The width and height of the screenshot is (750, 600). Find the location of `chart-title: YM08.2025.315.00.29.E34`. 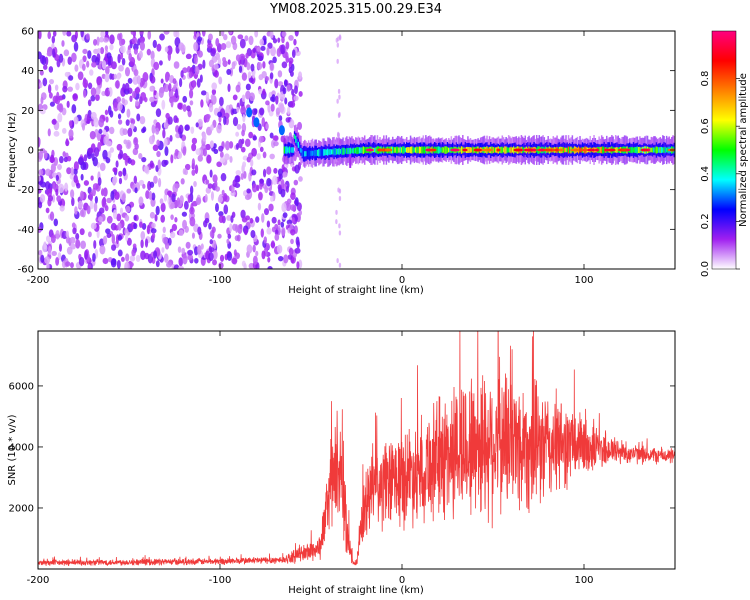

chart-title: YM08.2025.315.00.29.E34 is located at coordinates (355, 9).